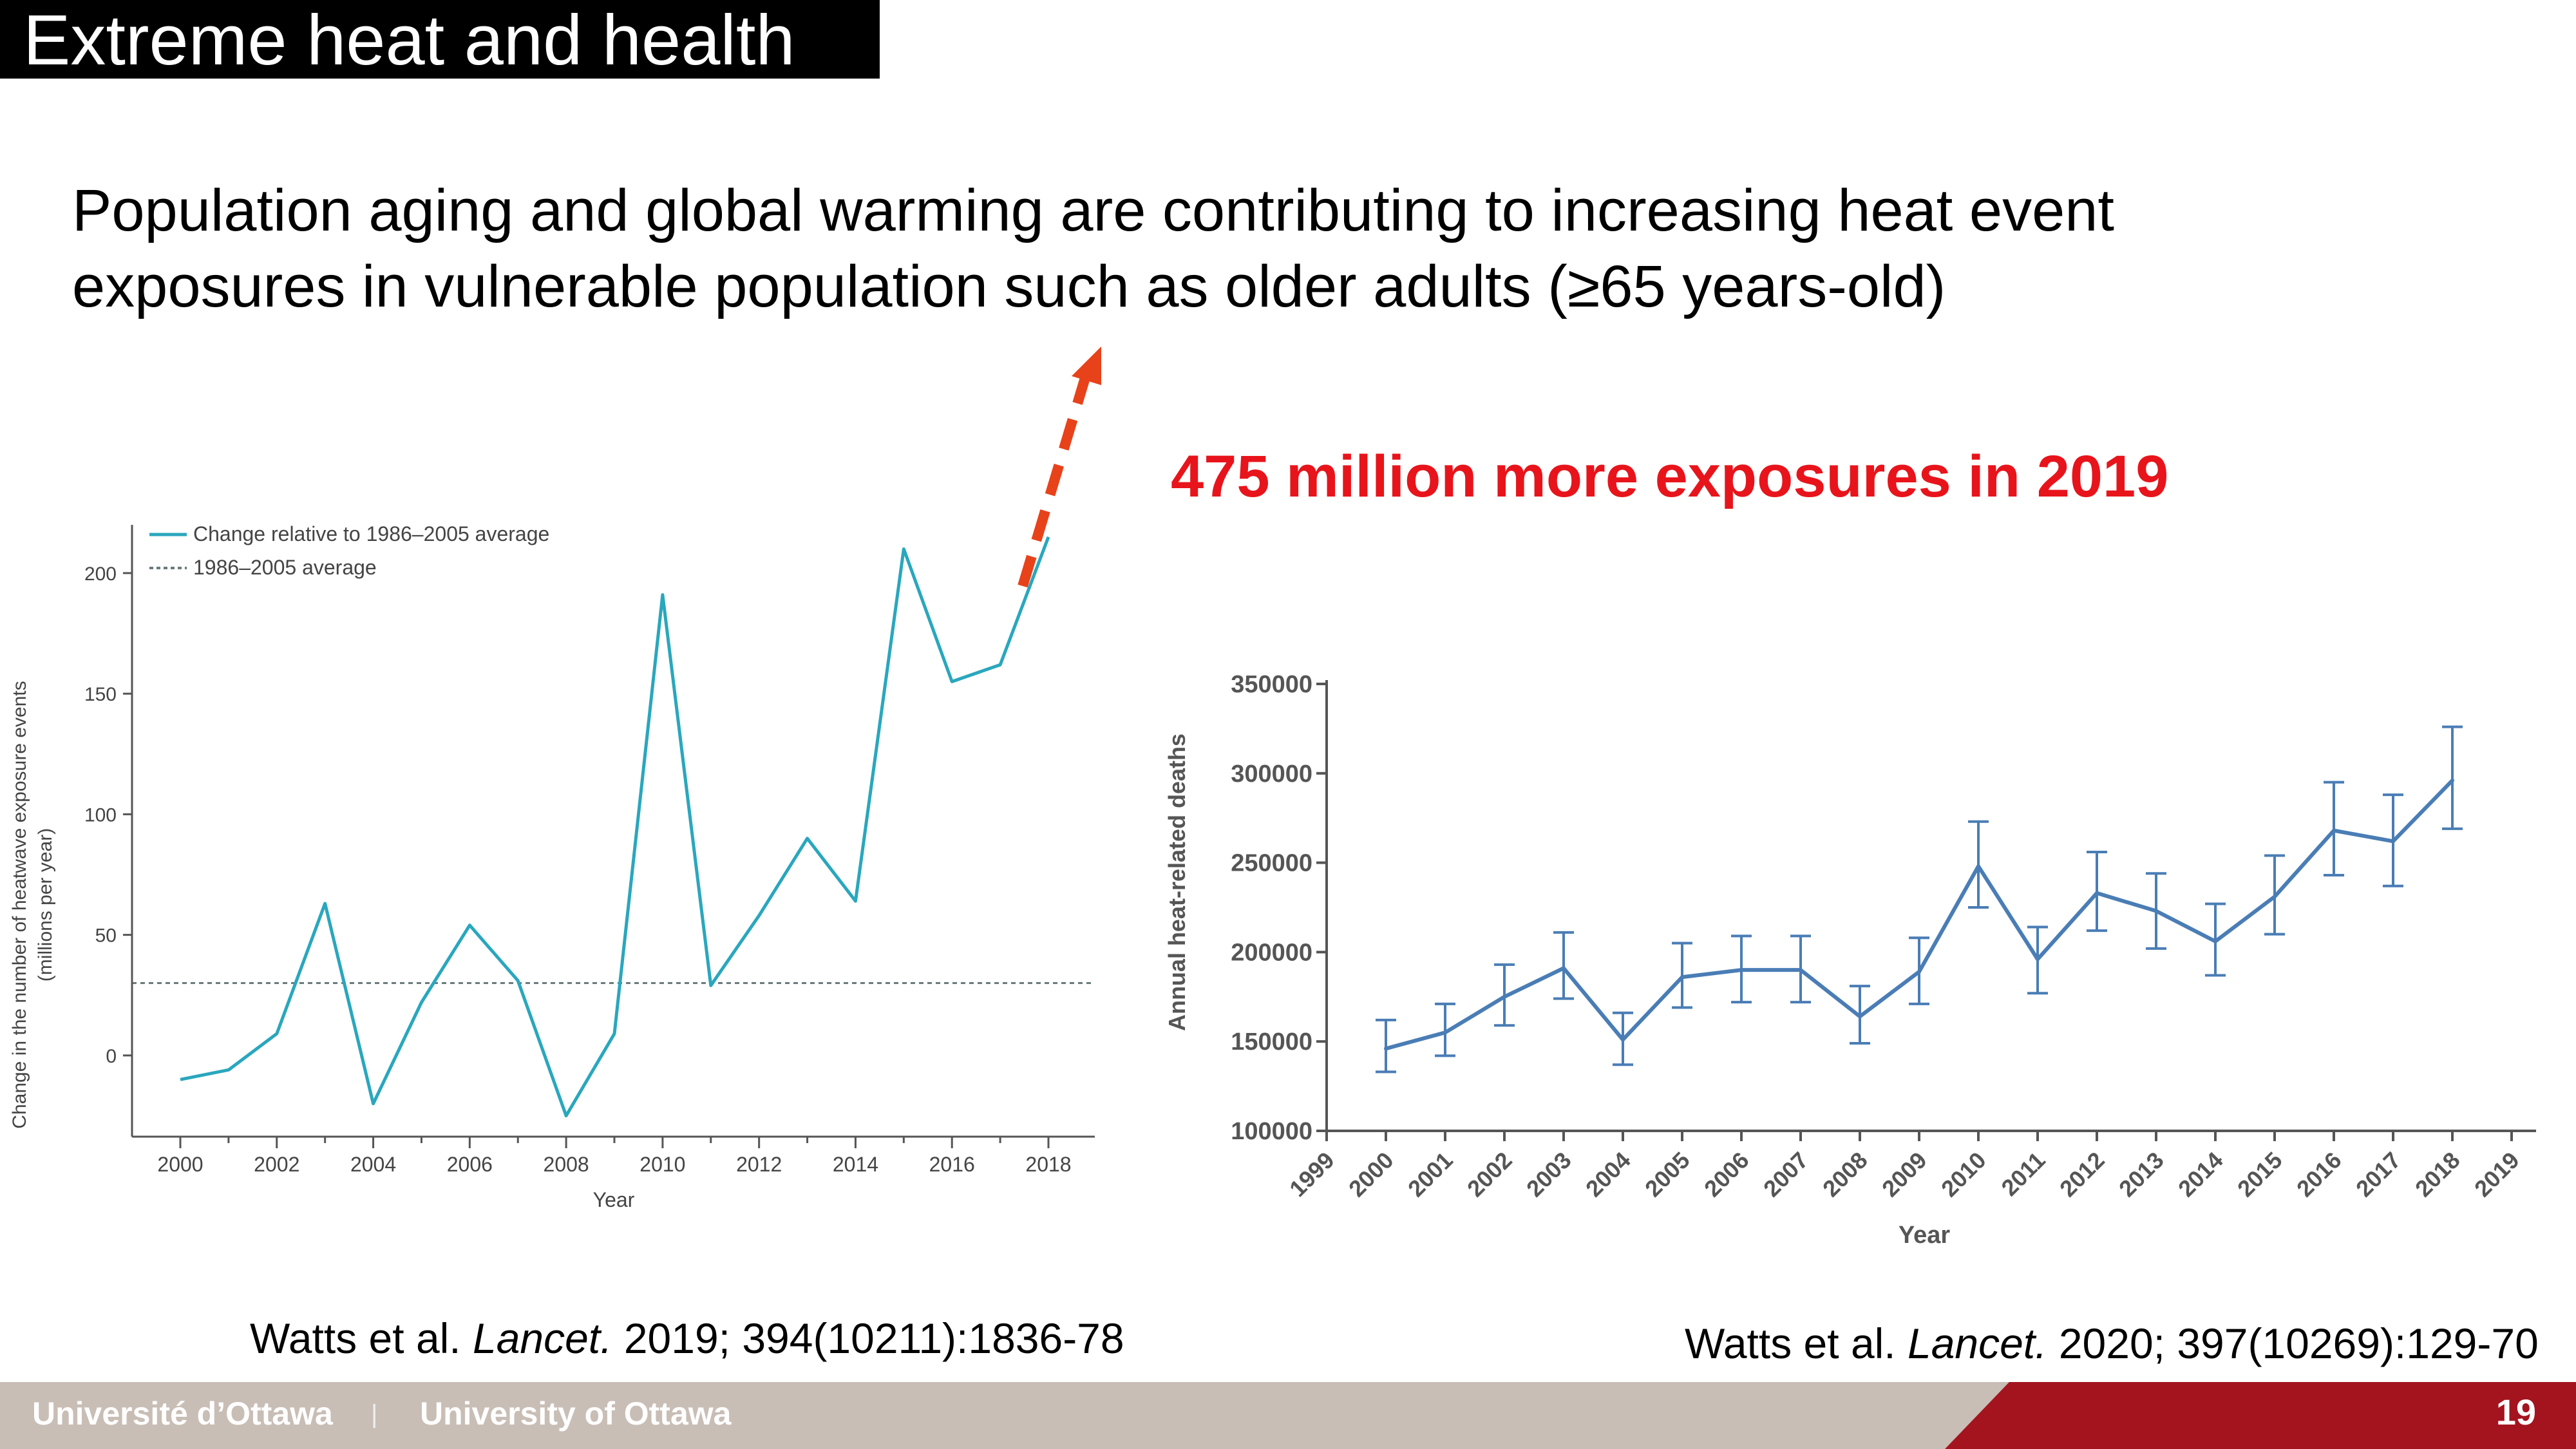 This screenshot has width=2576, height=1449. Describe the element at coordinates (868, 1338) in the screenshot. I see `citation-details: 2019; 394(10211):1836-78` at that location.